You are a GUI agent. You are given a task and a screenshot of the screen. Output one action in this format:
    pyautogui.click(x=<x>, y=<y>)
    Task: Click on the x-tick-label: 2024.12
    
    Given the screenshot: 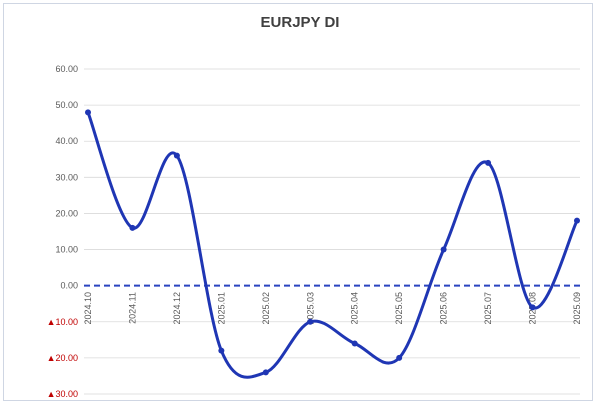 What is the action you would take?
    pyautogui.click(x=177, y=308)
    